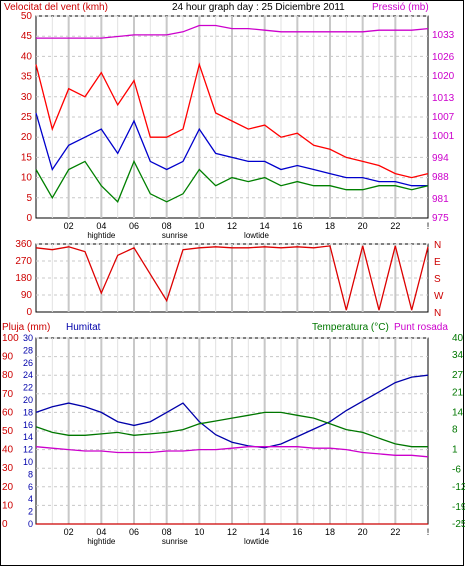  I want to click on dewpoint-label: Punt rosada, so click(421, 327).